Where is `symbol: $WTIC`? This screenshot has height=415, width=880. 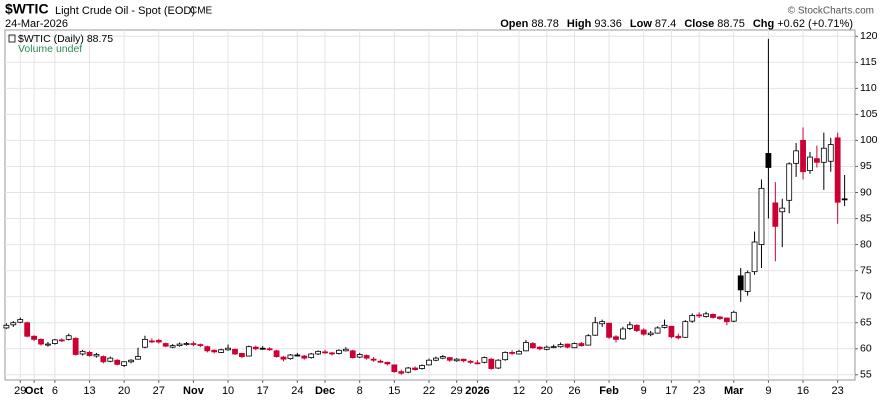 symbol: $WTIC is located at coordinates (27, 9).